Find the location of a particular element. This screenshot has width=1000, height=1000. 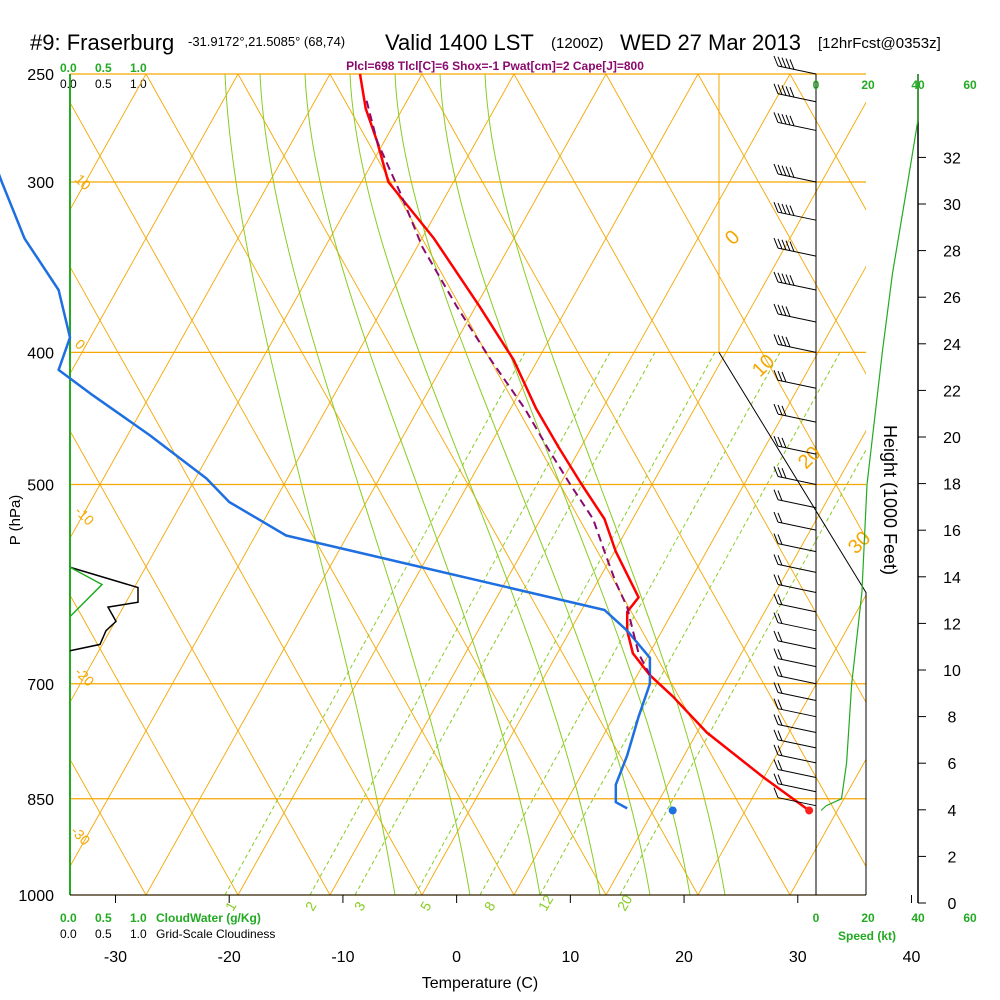

y-axis-title: P (hPa) is located at coordinates (15, 520).